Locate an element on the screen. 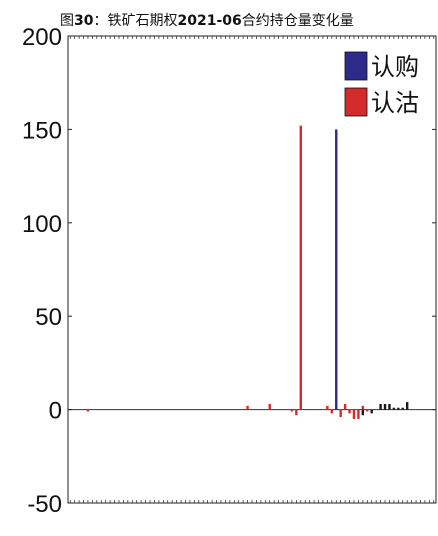  legend-label: 认沽 is located at coordinates (395, 103).